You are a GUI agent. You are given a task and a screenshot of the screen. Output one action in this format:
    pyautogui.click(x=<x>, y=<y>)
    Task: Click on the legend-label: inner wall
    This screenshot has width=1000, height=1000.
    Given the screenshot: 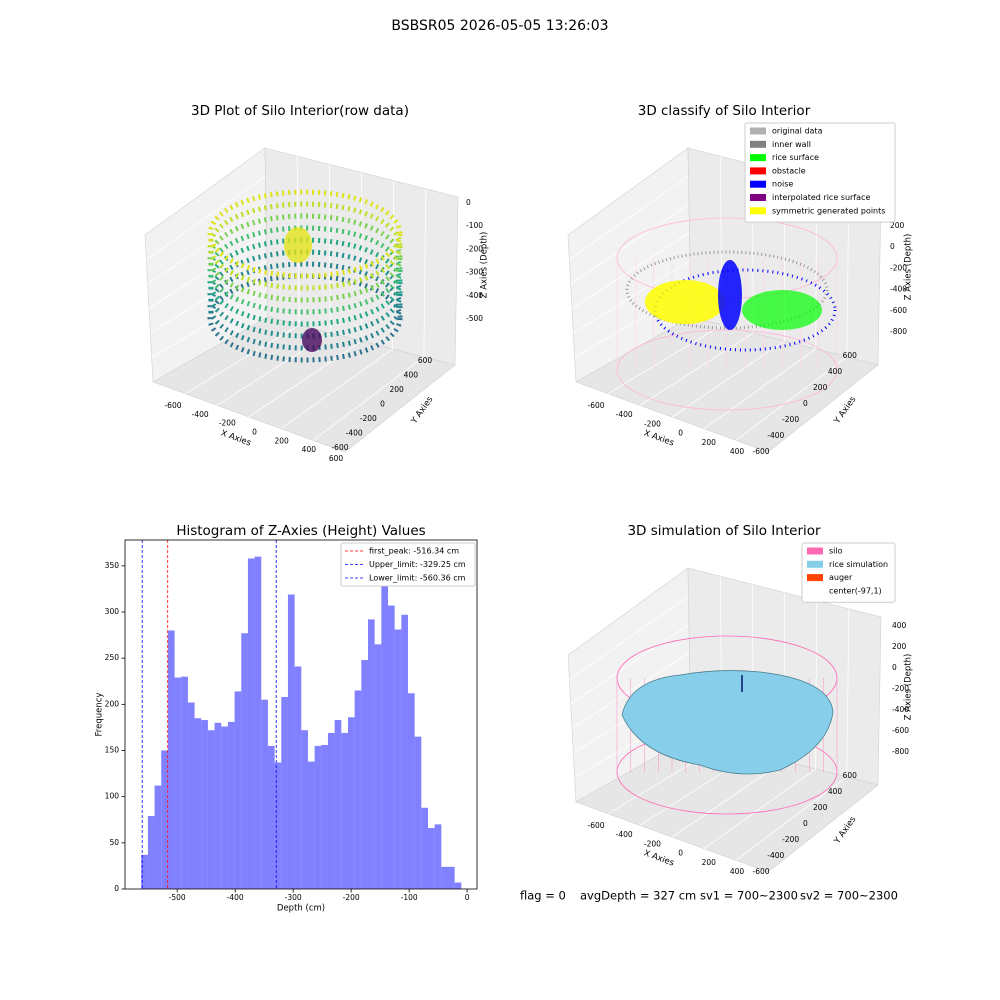 What is the action you would take?
    pyautogui.click(x=791, y=144)
    